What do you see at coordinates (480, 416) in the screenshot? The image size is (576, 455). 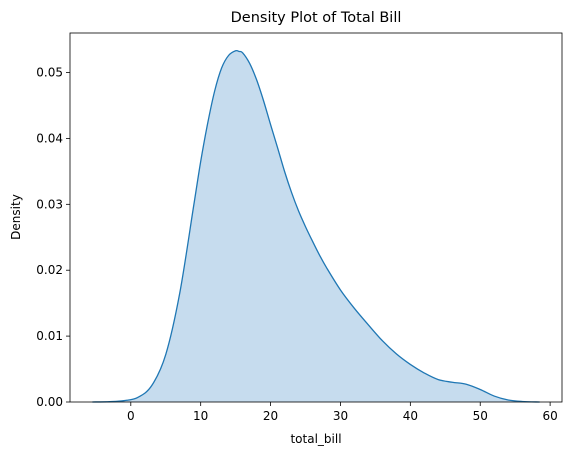 I see `x-tick-label: 50` at bounding box center [480, 416].